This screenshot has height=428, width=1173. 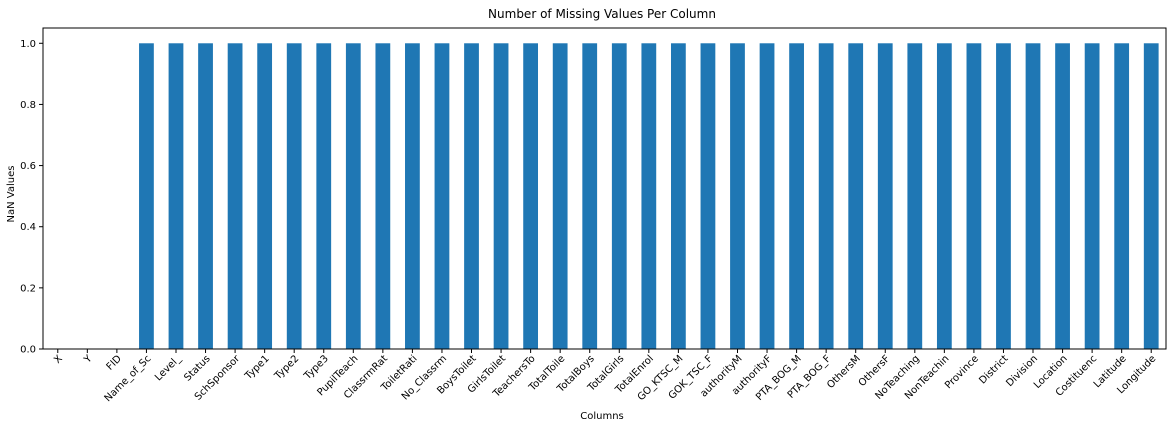 I want to click on bar-totalenrol, so click(x=649, y=196).